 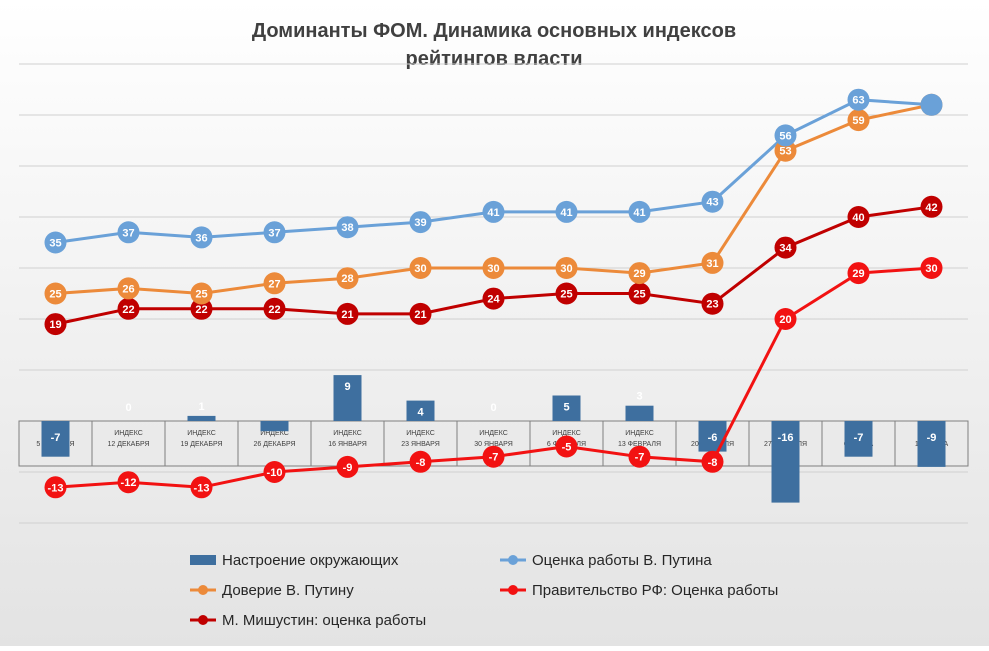 What do you see at coordinates (275, 473) in the screenshot?
I see `series-data-label: -10` at bounding box center [275, 473].